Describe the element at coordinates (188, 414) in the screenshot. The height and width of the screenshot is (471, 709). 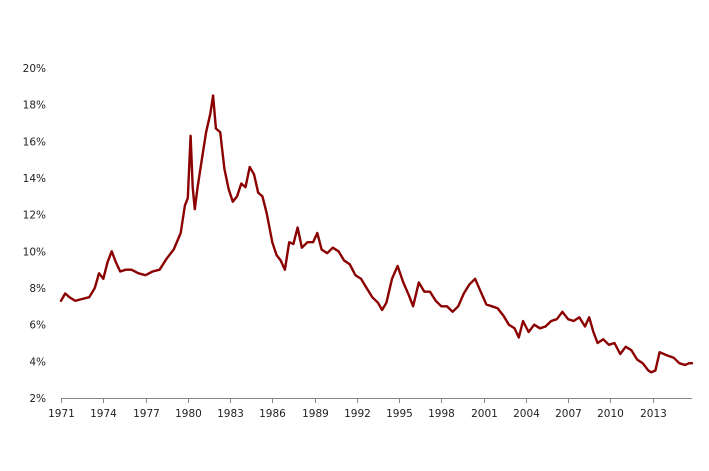
I see `x-tick-label: 1980` at that location.